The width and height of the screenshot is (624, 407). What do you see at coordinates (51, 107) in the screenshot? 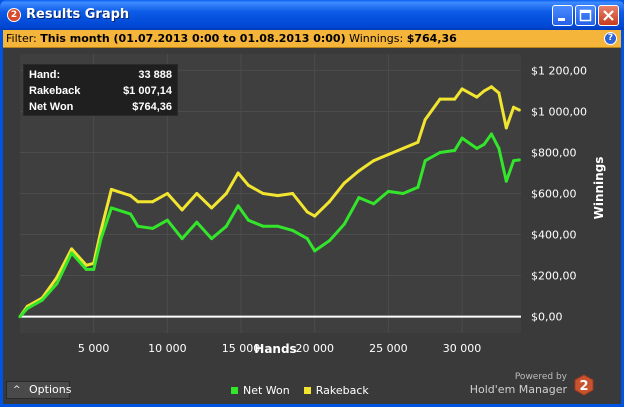
I see `net-won-label: Net Won` at bounding box center [51, 107].